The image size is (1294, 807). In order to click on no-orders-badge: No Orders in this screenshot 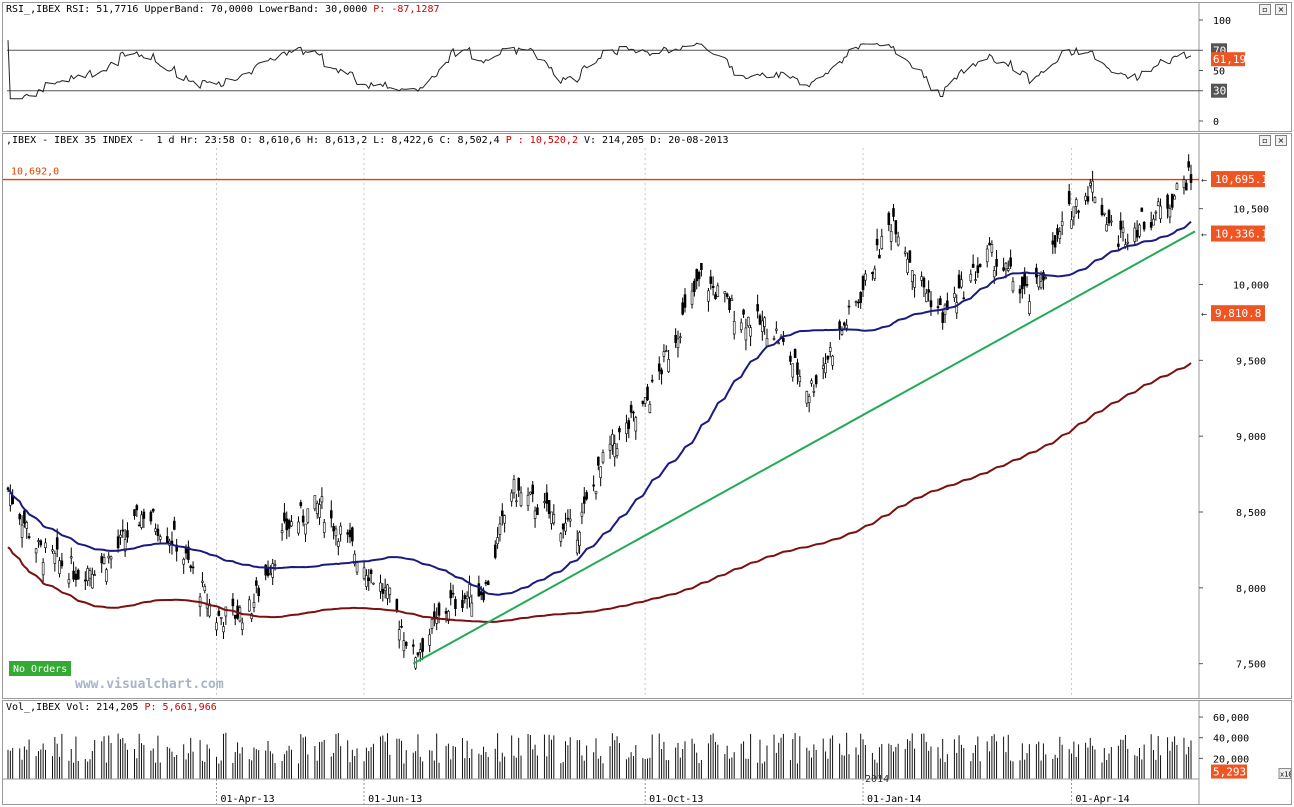, I will do `click(40, 669)`.